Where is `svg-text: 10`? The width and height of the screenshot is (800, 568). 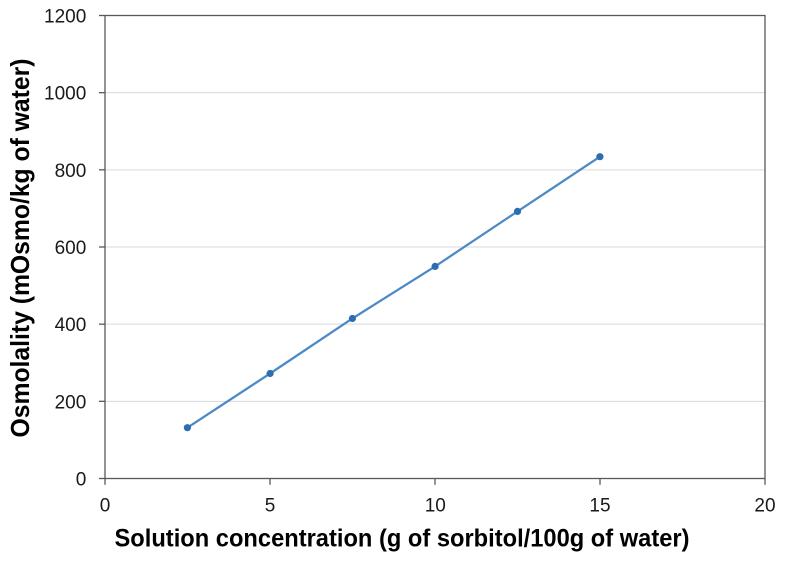
svg-text: 10 is located at coordinates (435, 506).